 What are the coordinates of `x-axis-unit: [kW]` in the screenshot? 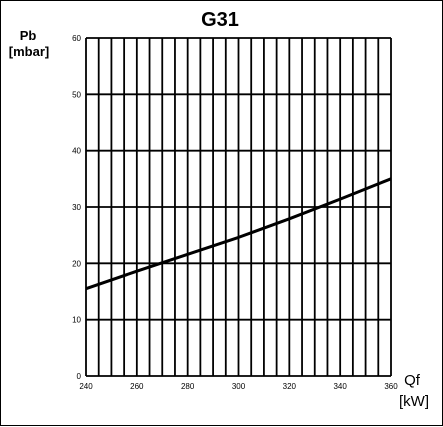 It's located at (414, 401).